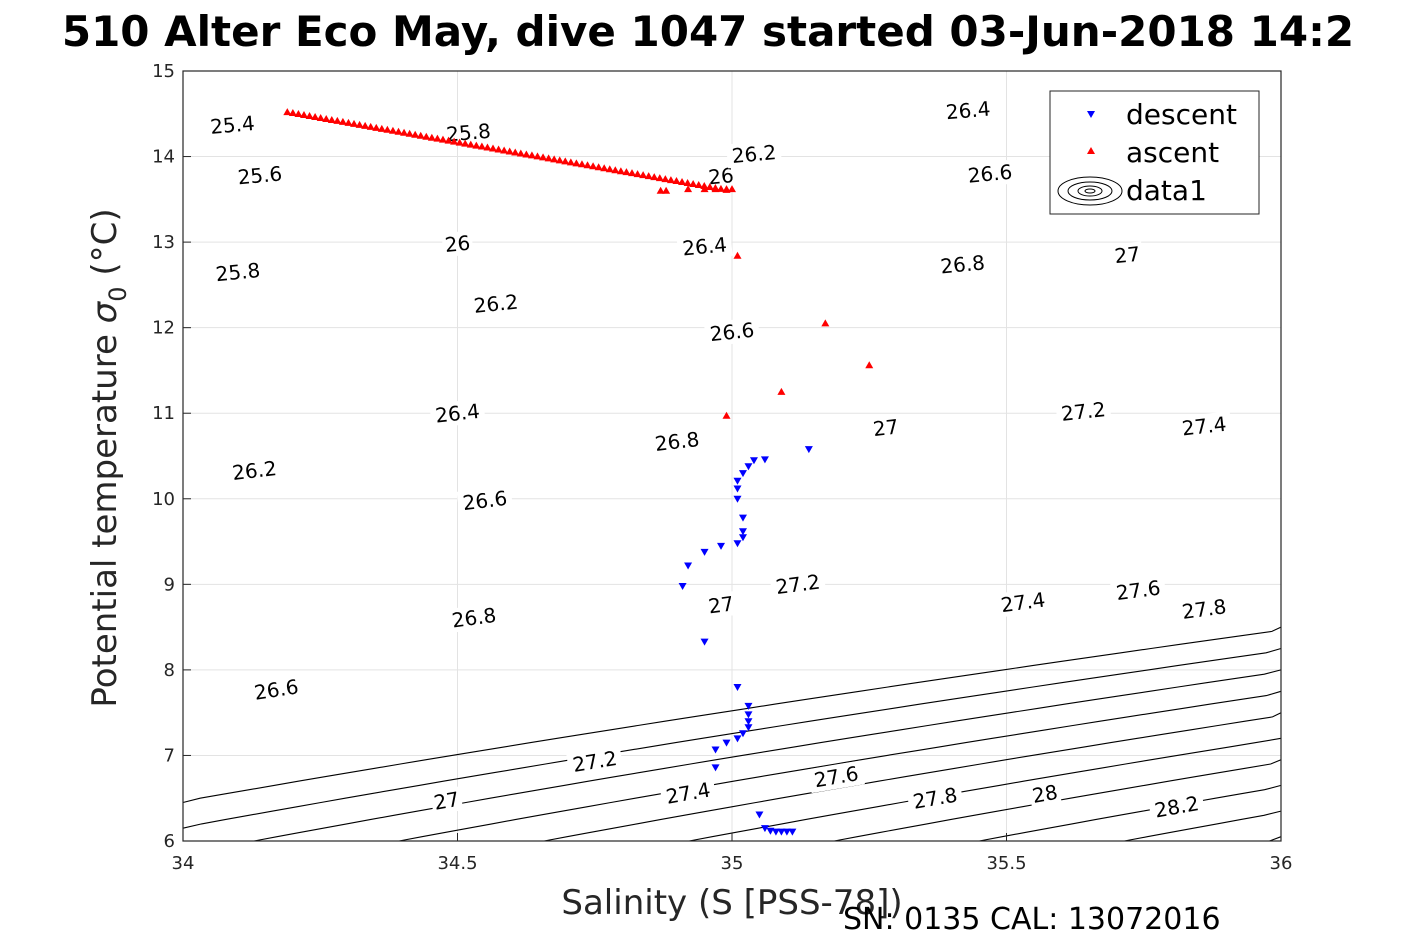 Image resolution: width=1417 pixels, height=945 pixels. What do you see at coordinates (754, 154) in the screenshot?
I see `isopycnal-label-text: 26.2` at bounding box center [754, 154].